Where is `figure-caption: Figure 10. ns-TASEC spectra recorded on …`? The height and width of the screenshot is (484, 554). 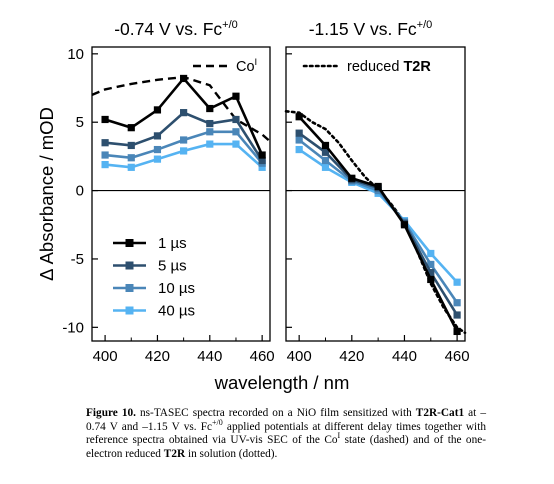 figure-caption: Figure 10. ns-TASEC spectra recorded on … is located at coordinates (286, 434).